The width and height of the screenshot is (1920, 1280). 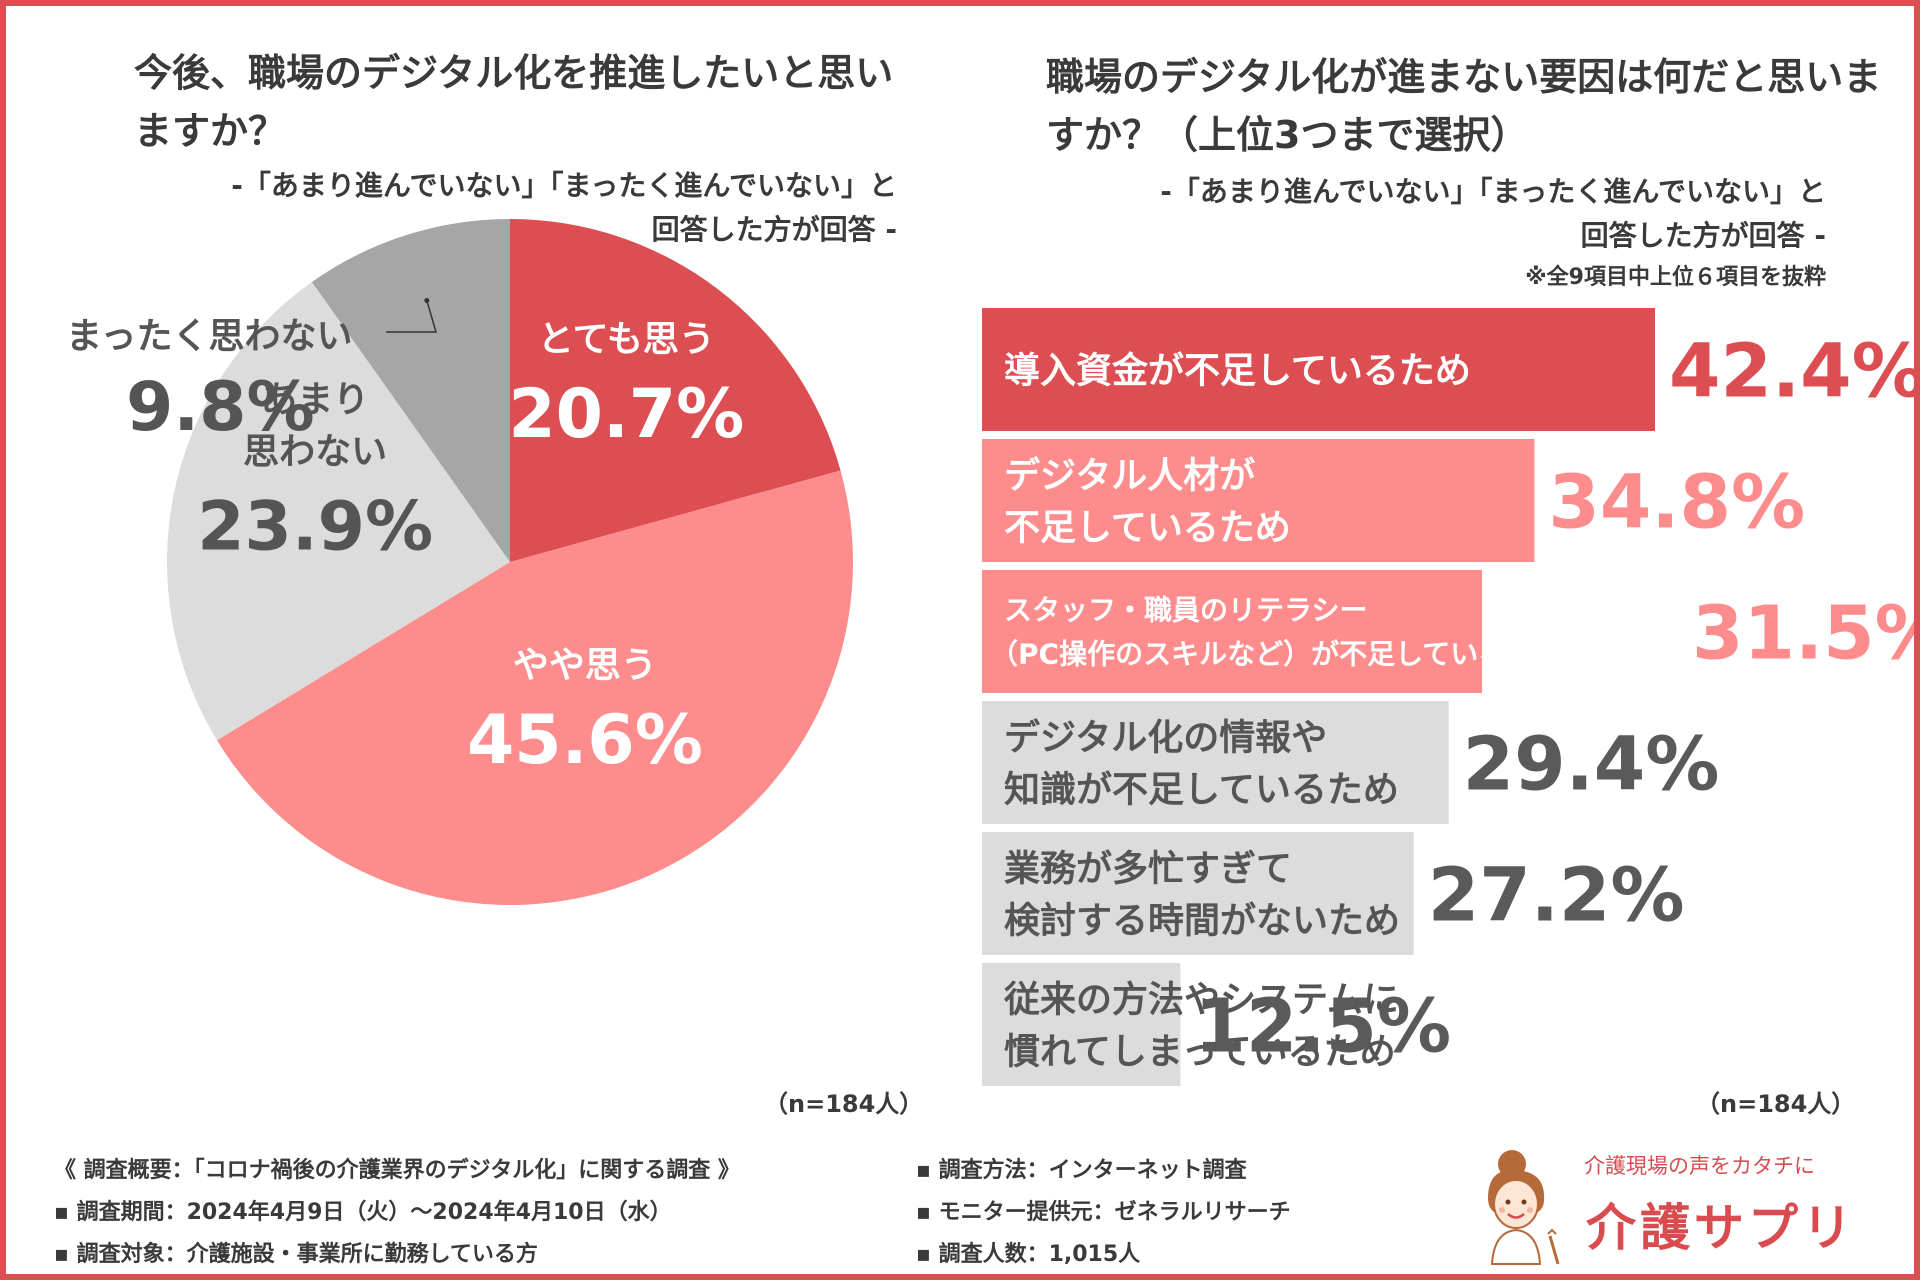 I want to click on bar-category-label: 業務が多忙すぎて, so click(x=1148, y=868).